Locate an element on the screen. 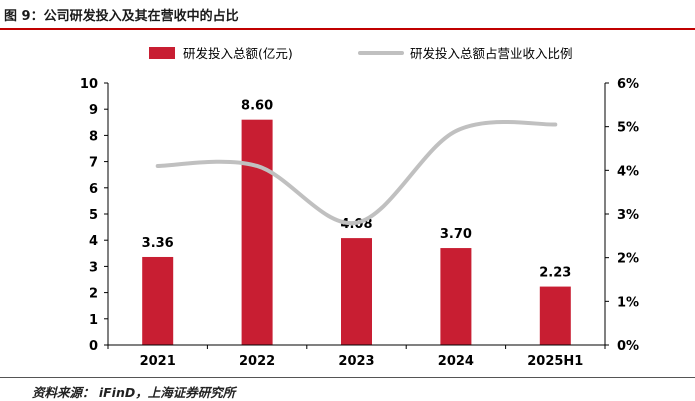 The image size is (695, 401). x-tick-label: 2024 is located at coordinates (456, 361).